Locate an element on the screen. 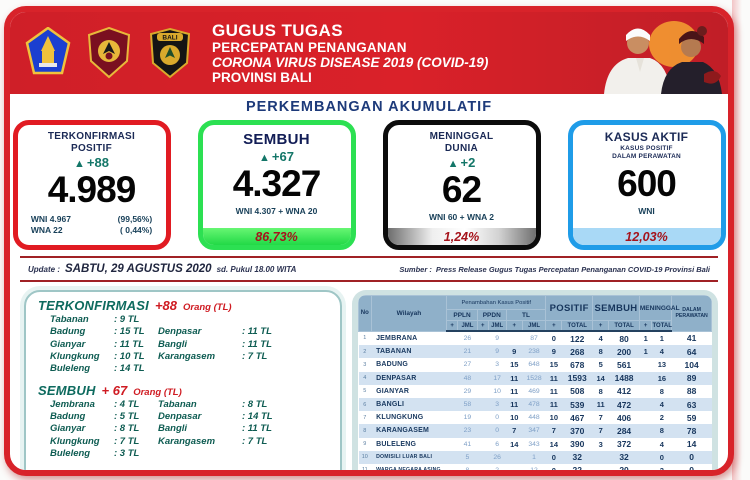 Image resolution: width=750 pixels, height=480 pixels. udayana-military-emblem-icon is located at coordinates (109, 53).